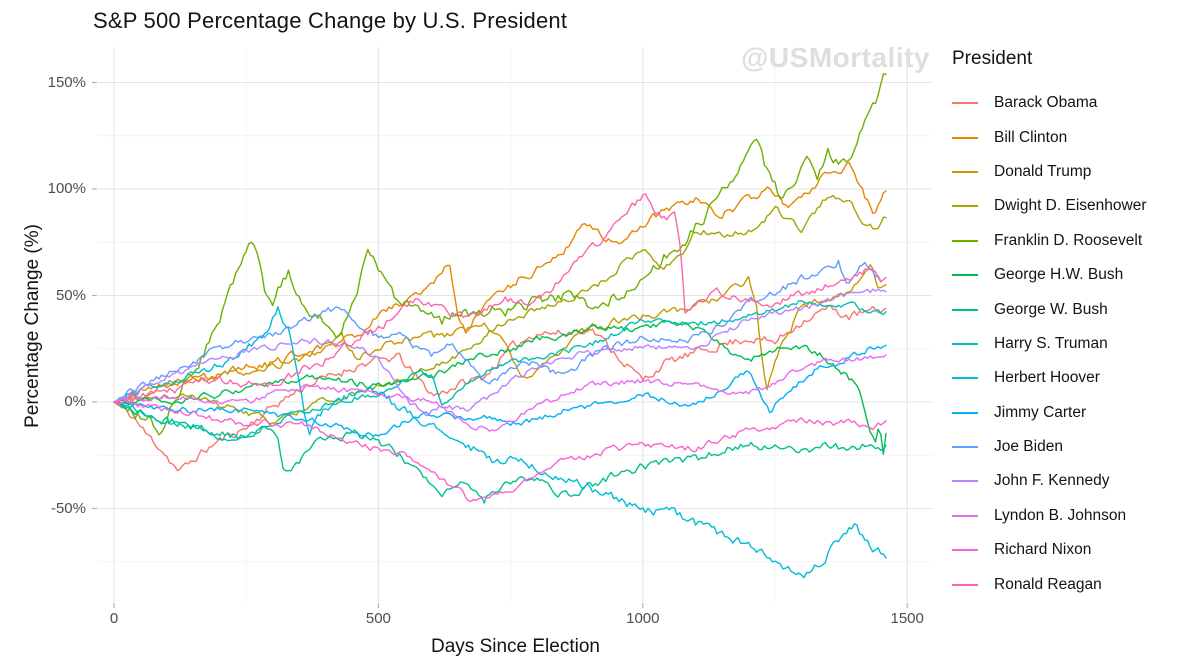  What do you see at coordinates (70, 295) in the screenshot?
I see `y-tick-label: 50%` at bounding box center [70, 295].